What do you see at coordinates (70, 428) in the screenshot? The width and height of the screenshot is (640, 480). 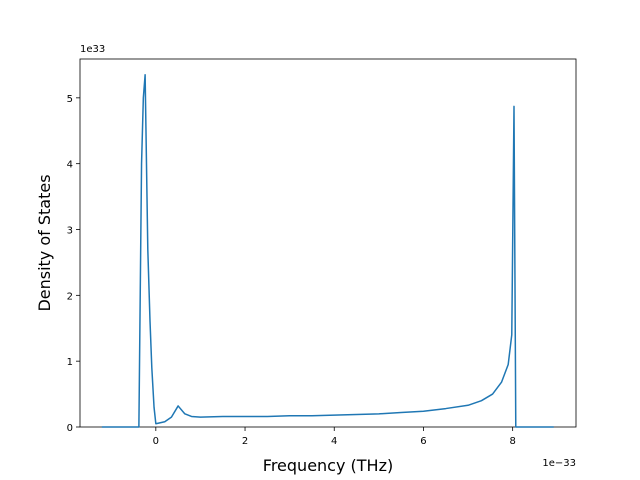 I see `y-tick-label: 0` at bounding box center [70, 428].